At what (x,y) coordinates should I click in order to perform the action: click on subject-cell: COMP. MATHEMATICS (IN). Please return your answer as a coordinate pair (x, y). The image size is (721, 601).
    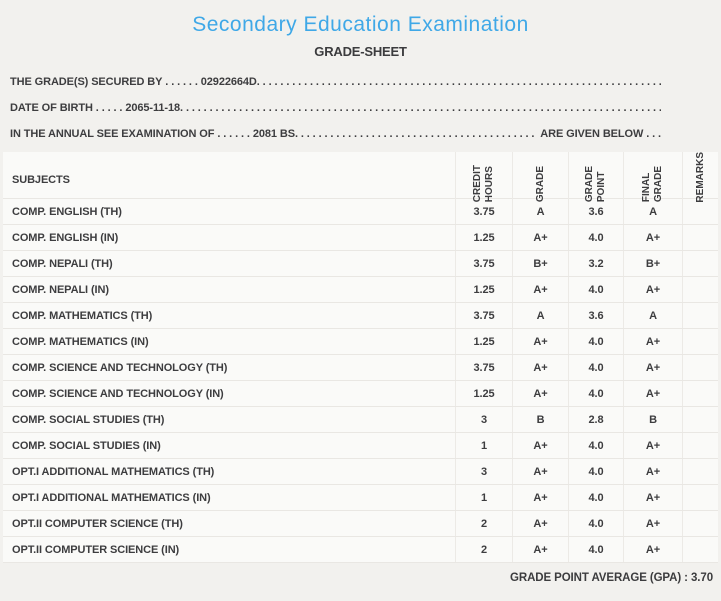
    Looking at the image, I should click on (80, 341).